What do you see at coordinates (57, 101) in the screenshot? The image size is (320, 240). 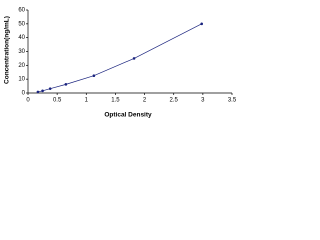 I see `x-tick-label: 0.5` at bounding box center [57, 101].